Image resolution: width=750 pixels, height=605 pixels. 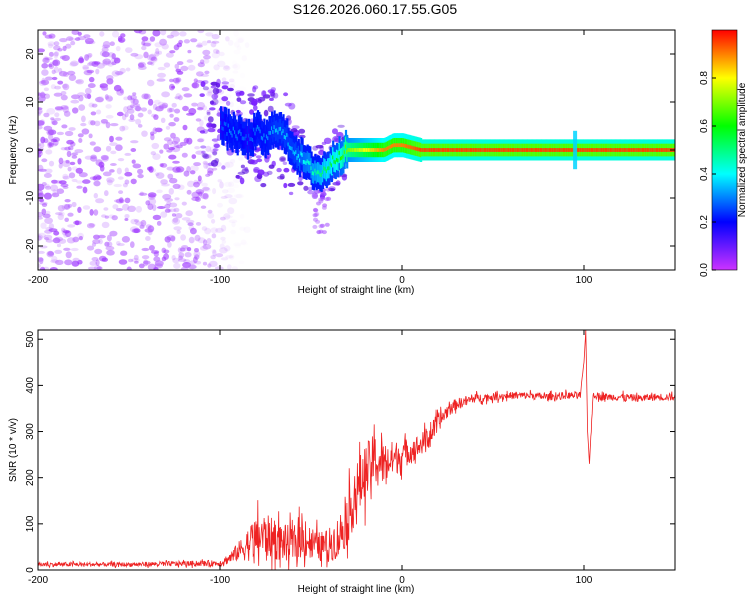 I want to click on tail-blob, so click(x=327, y=199).